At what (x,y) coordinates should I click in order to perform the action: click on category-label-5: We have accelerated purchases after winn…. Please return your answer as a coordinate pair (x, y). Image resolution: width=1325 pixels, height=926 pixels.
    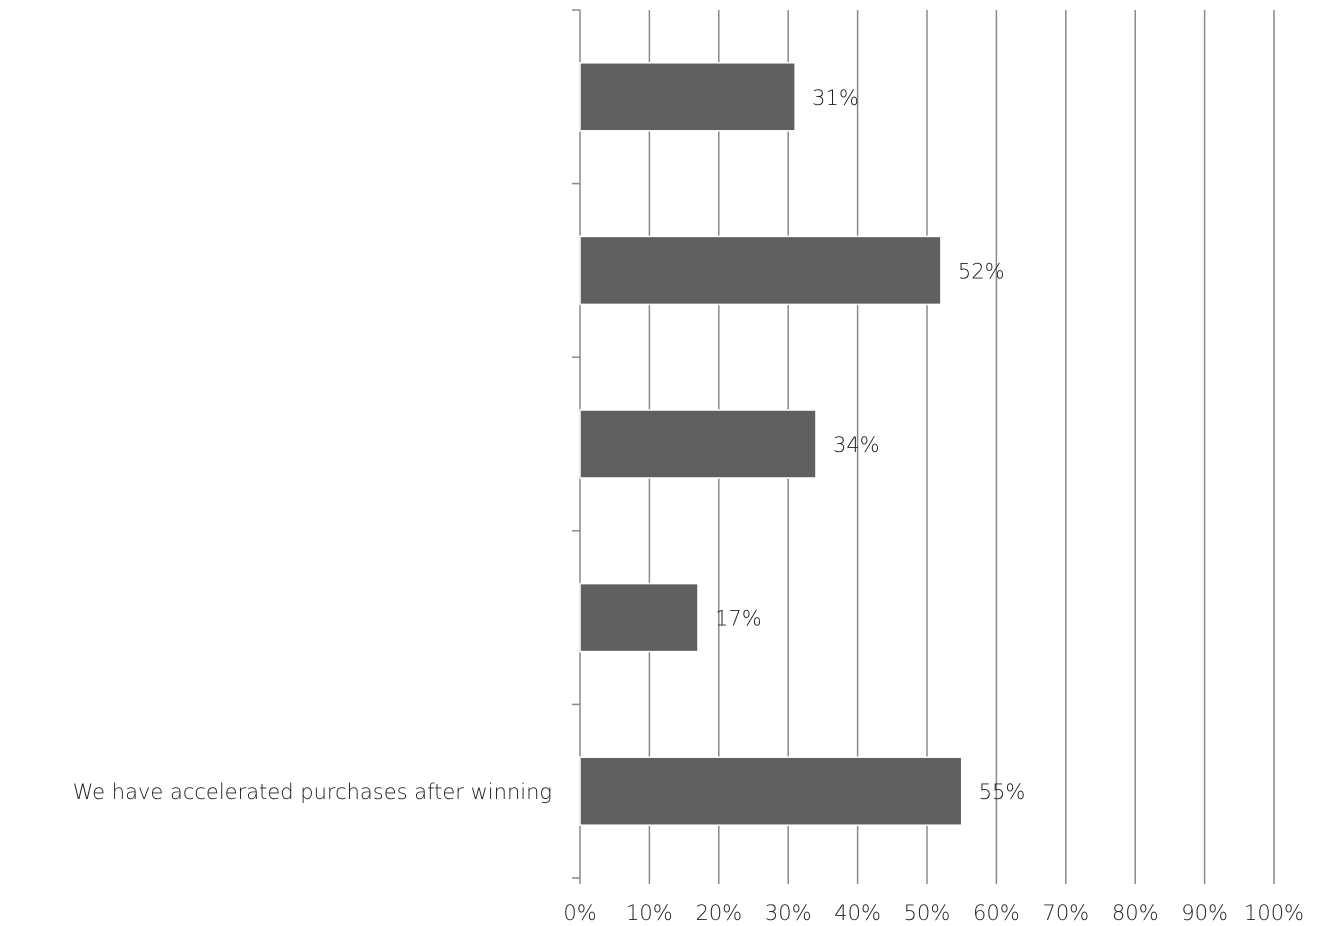
    Looking at the image, I should click on (312, 792).